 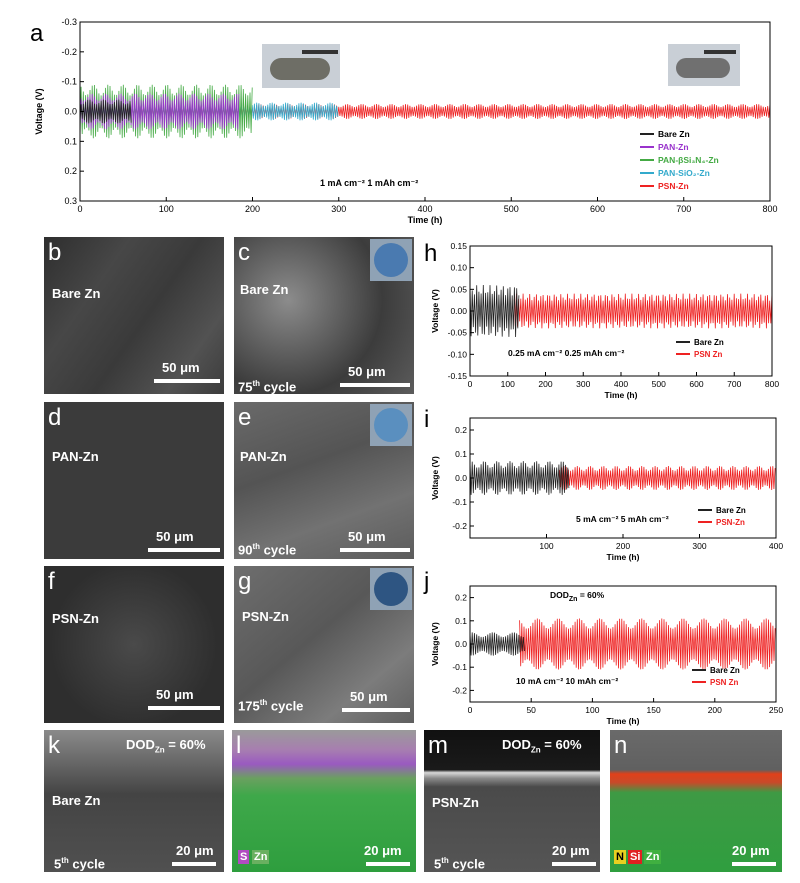 What do you see at coordinates (427, 419) in the screenshot?
I see `panel-letter-i: i` at bounding box center [427, 419].